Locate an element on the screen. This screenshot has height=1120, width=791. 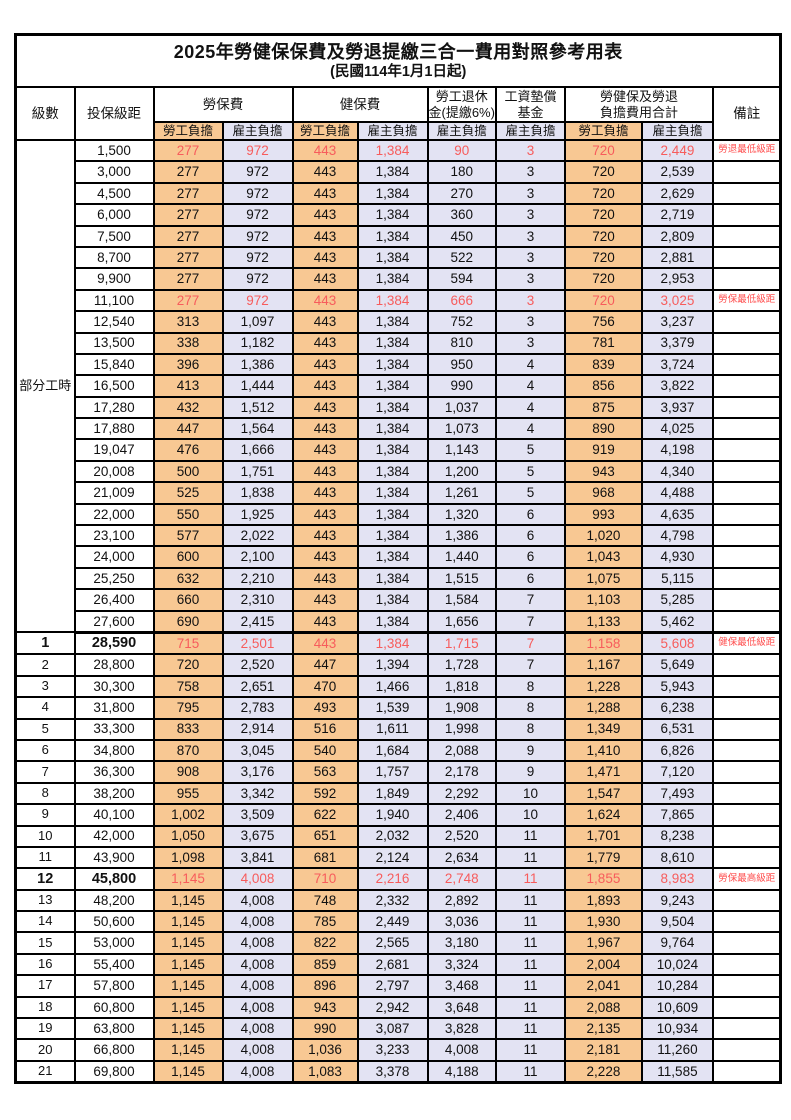
cell-pension-employer: 2,892 is located at coordinates (461, 900).